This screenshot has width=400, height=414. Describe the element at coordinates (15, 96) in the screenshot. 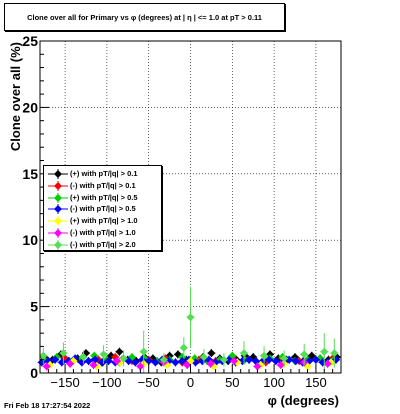

I see `y-axis-label: Clone over all (%)` at that location.